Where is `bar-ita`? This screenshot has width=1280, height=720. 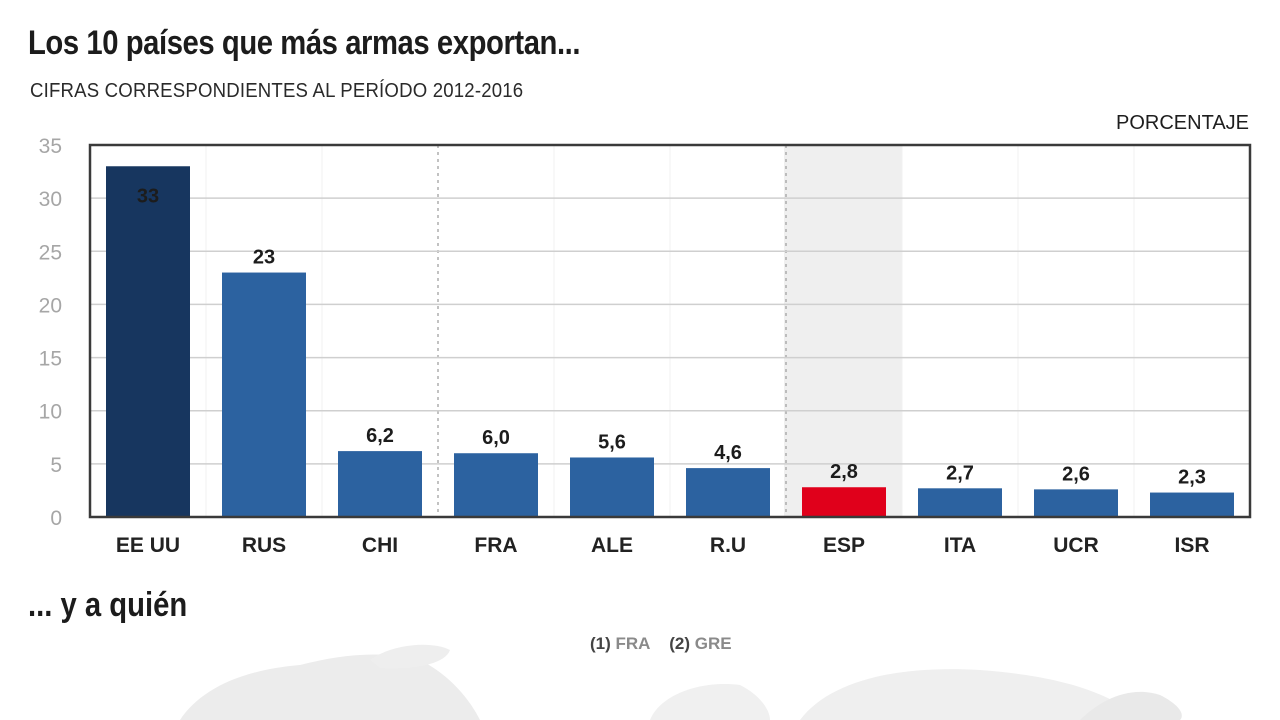 bar-ita is located at coordinates (960, 502).